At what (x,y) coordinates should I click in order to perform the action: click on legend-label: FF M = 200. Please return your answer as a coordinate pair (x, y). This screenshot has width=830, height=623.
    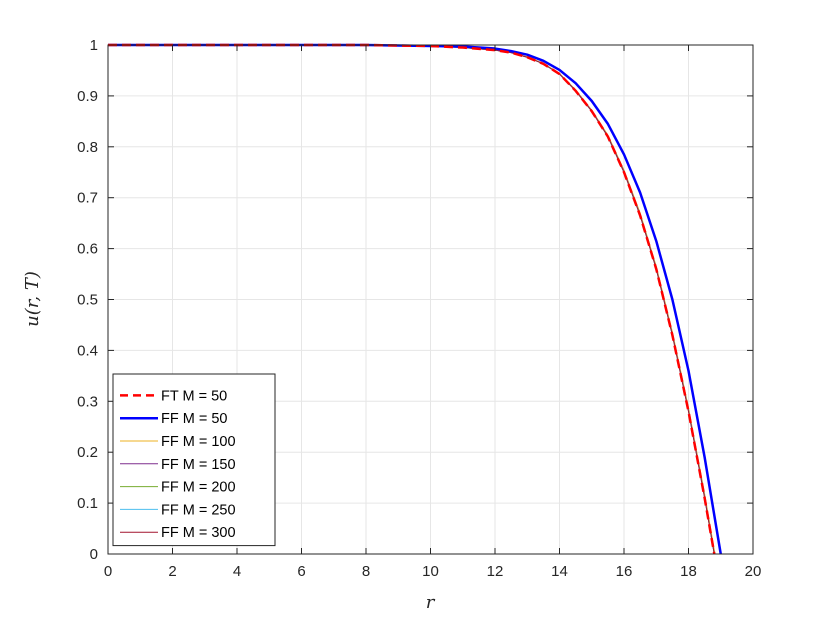
    Looking at the image, I should click on (198, 488).